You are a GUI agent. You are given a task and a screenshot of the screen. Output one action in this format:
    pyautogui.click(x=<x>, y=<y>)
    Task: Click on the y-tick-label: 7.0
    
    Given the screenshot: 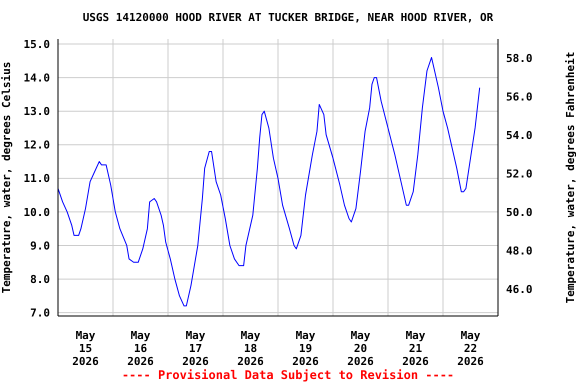 What is the action you would take?
    pyautogui.click(x=40, y=313)
    